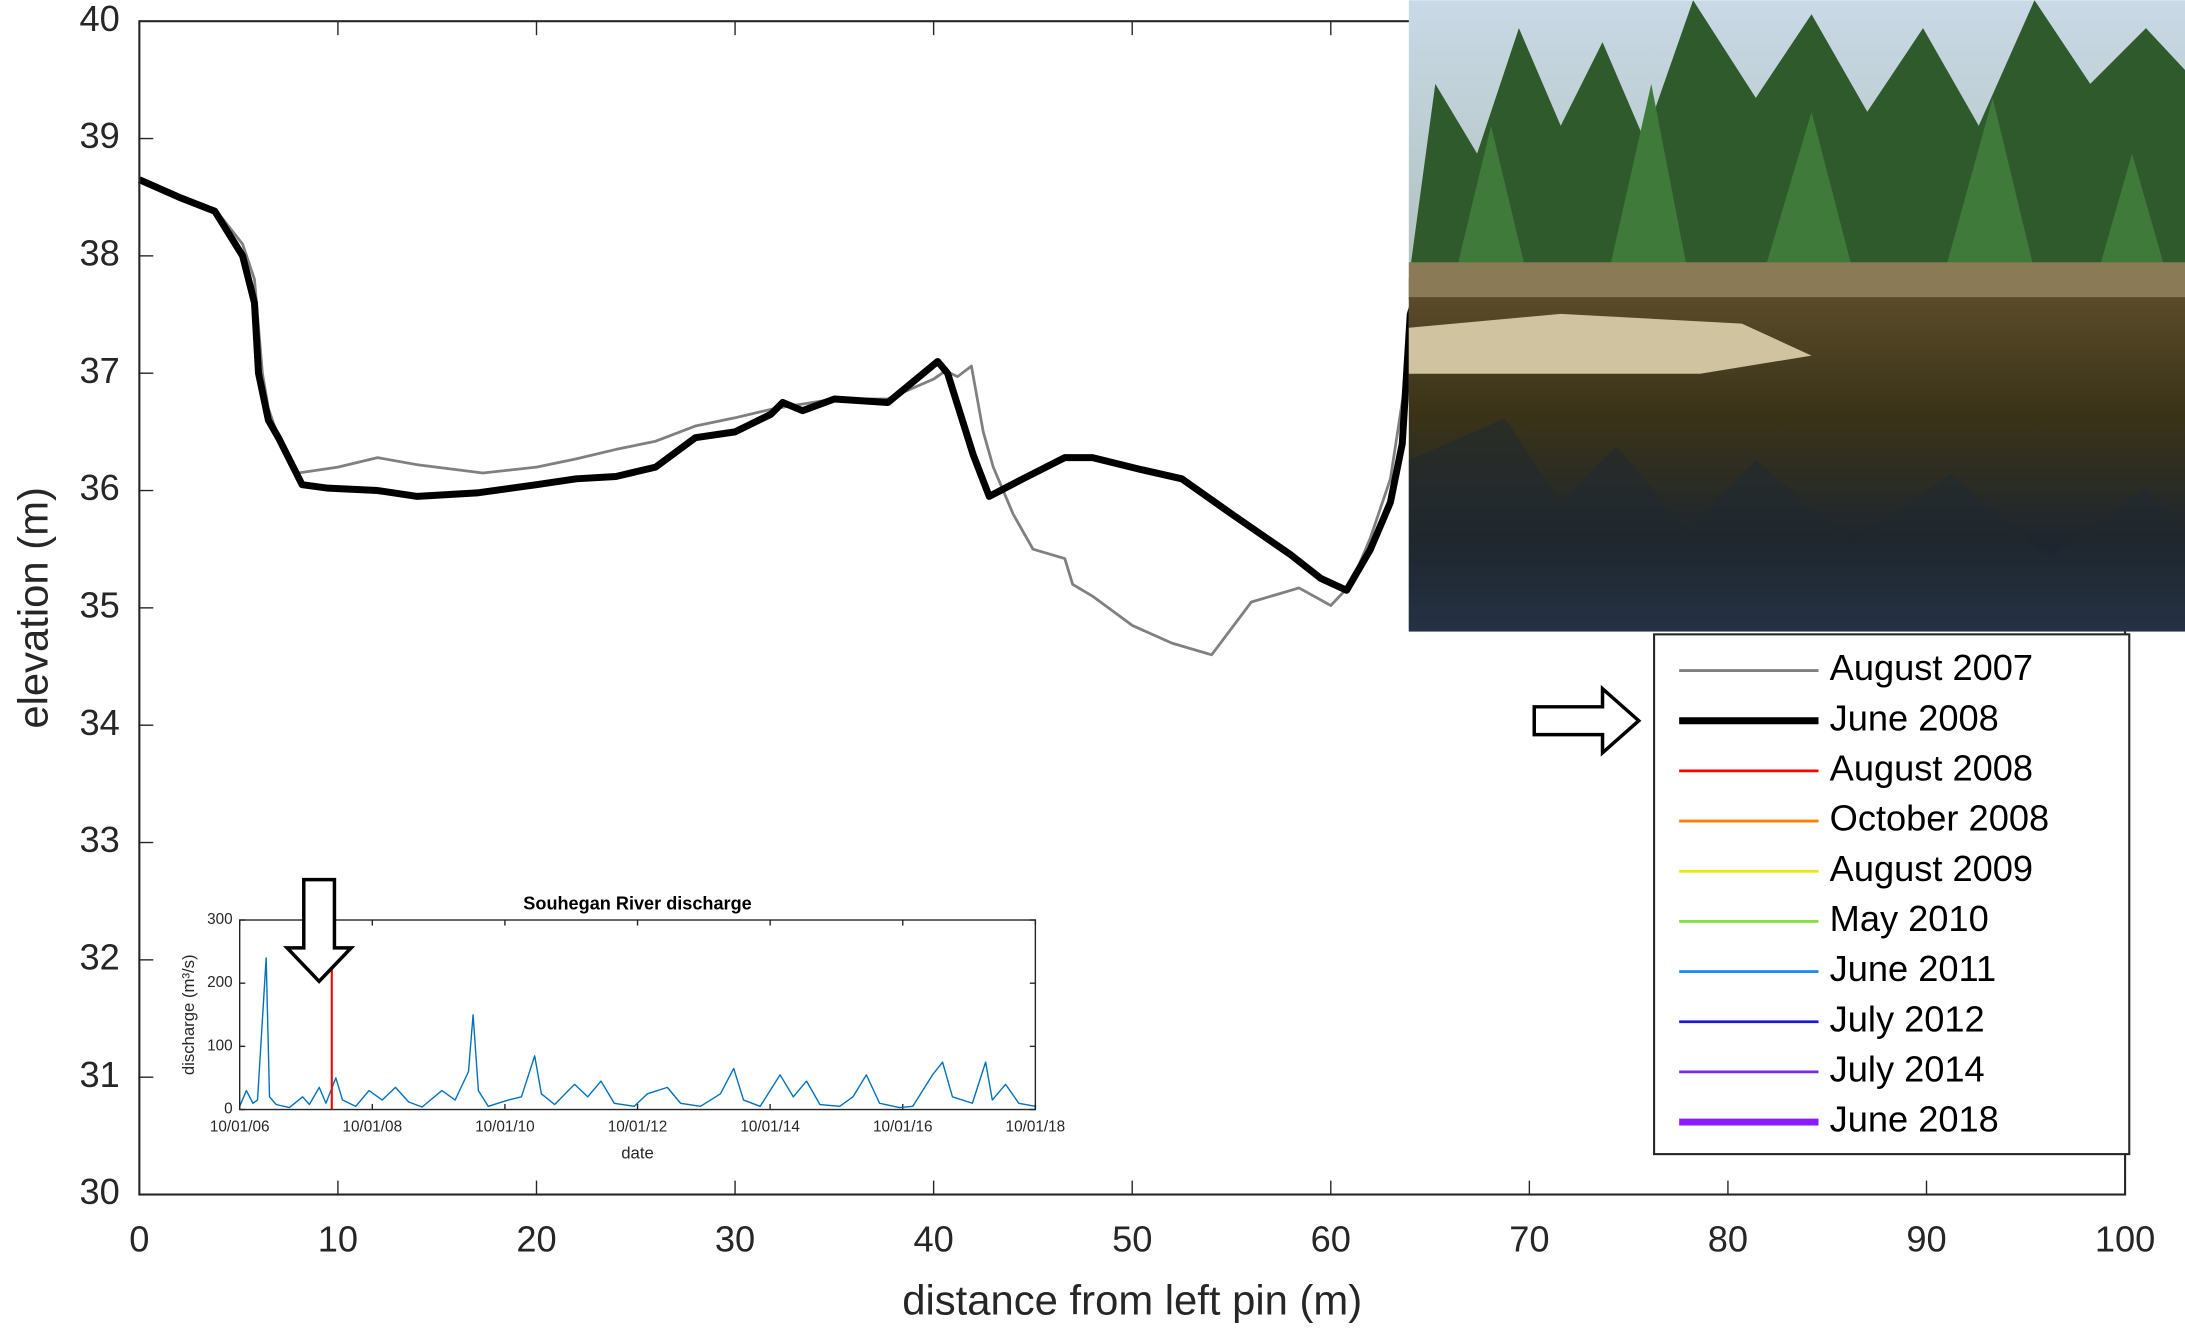 This screenshot has height=1330, width=2185. Describe the element at coordinates (1529, 1238) in the screenshot. I see `x-tick-label: 70` at that location.